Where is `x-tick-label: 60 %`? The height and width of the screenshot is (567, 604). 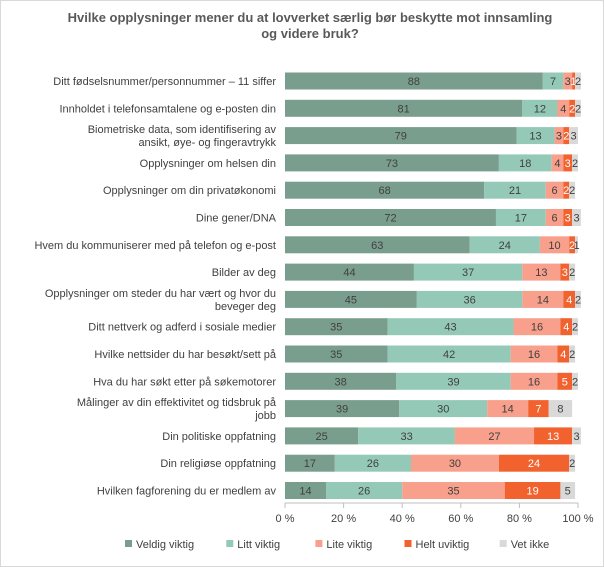
x-tick-label: 60 % is located at coordinates (460, 519).